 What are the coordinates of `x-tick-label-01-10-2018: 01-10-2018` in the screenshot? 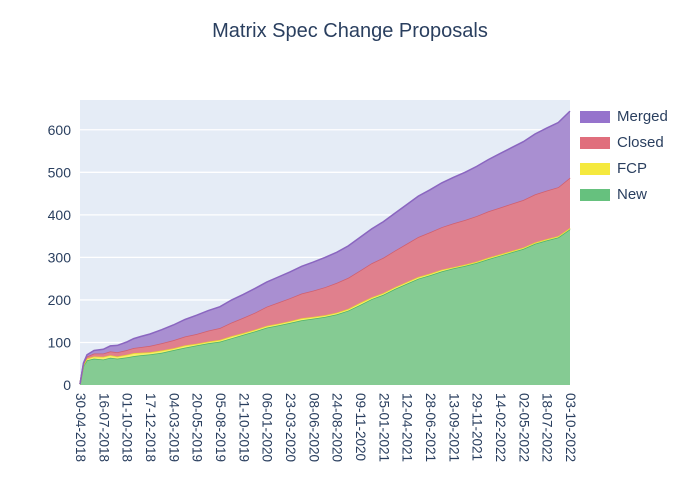 It's located at (127, 427).